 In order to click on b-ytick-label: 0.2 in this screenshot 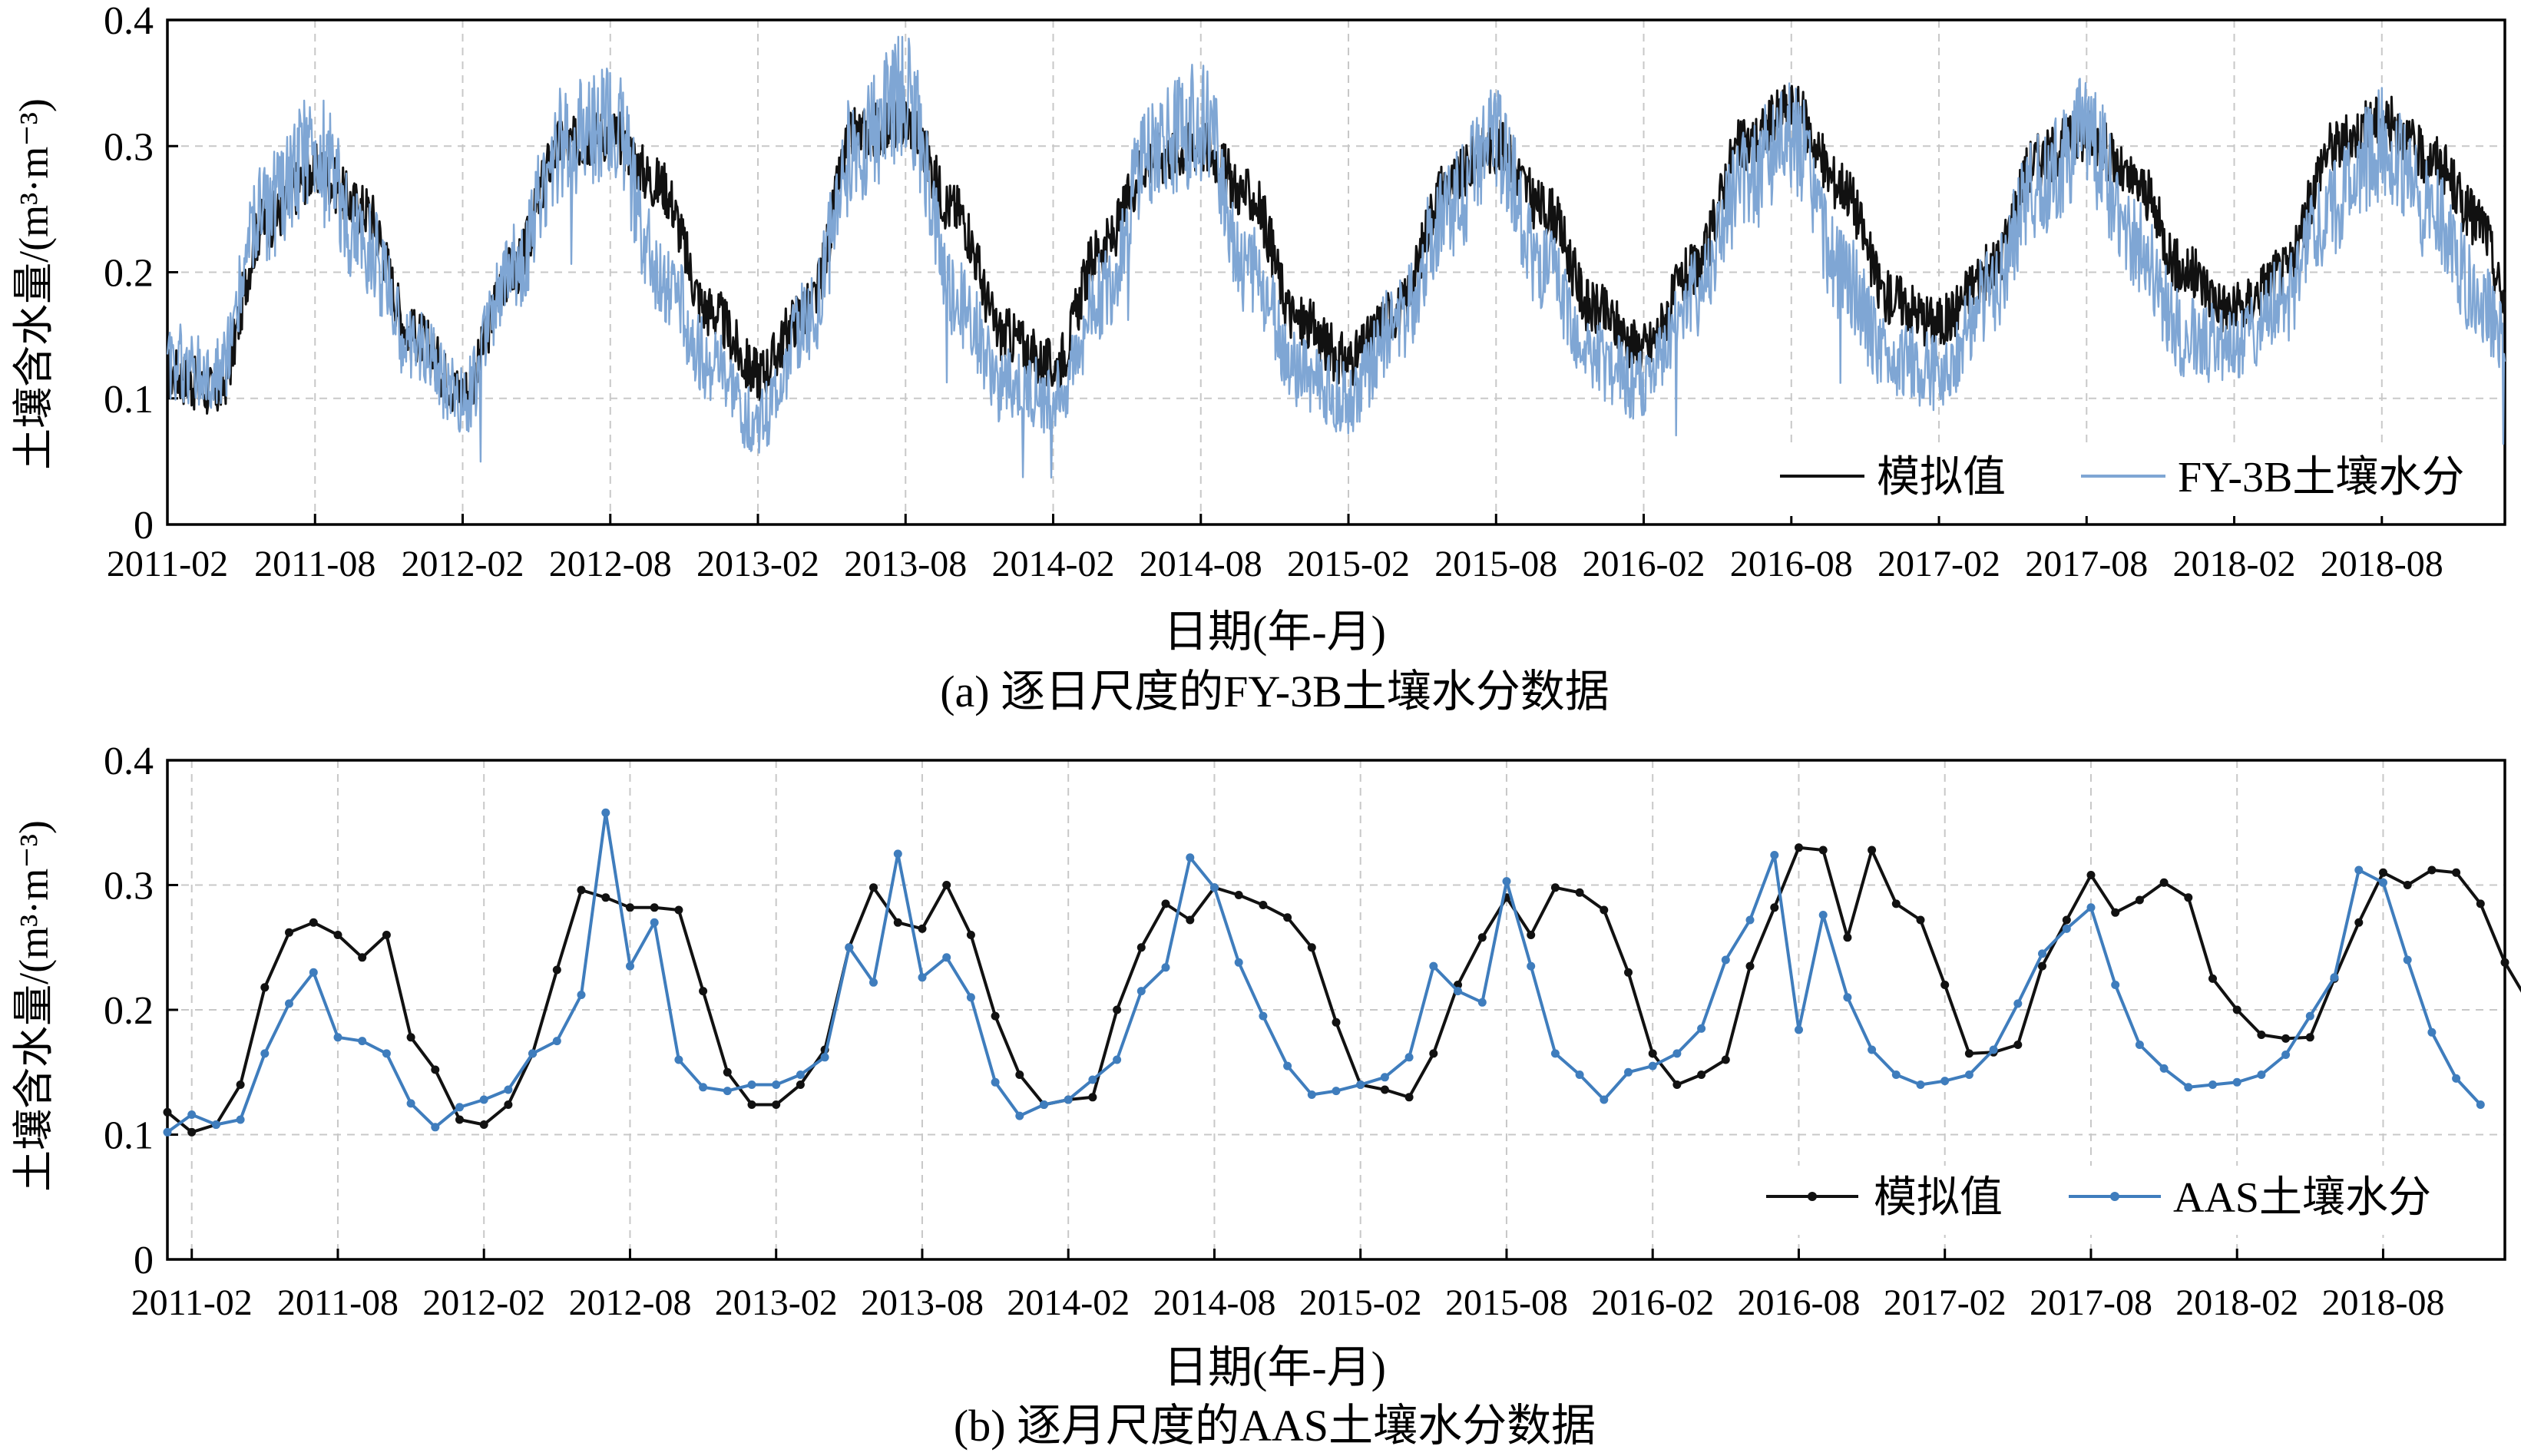, I will do `click(129, 1011)`.